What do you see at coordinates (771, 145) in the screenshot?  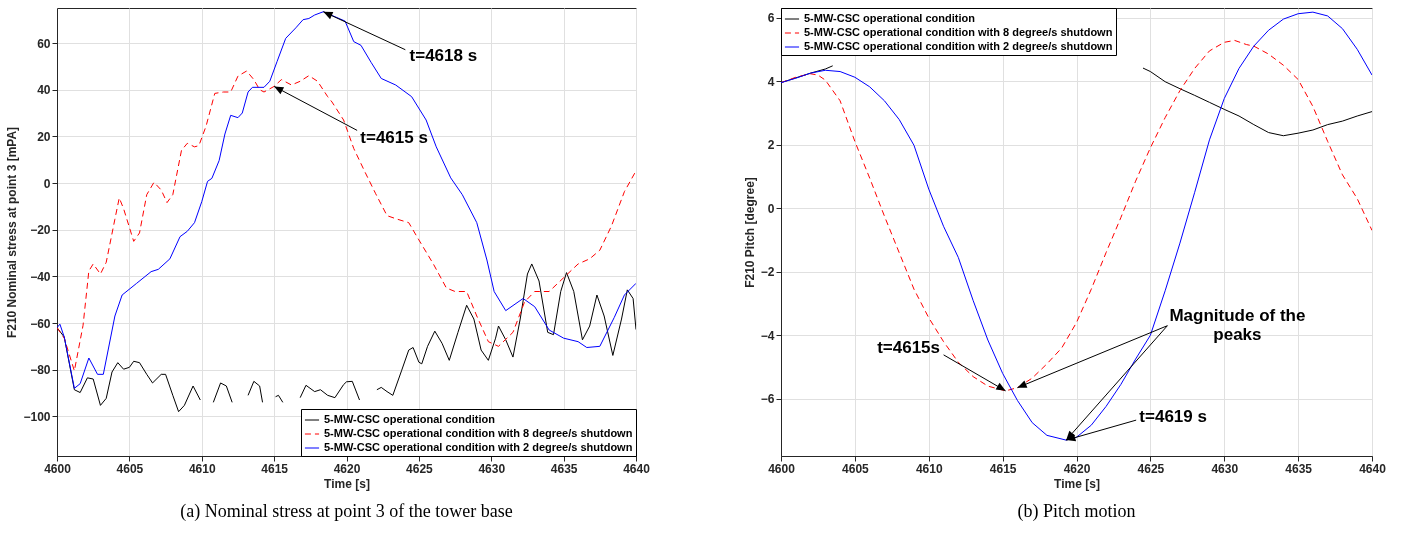 I see `y-tick-label: 2` at bounding box center [771, 145].